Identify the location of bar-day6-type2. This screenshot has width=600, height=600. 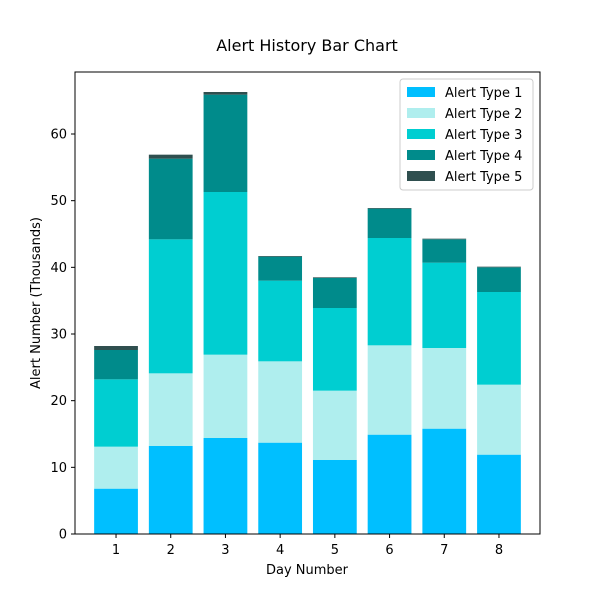
(389, 390).